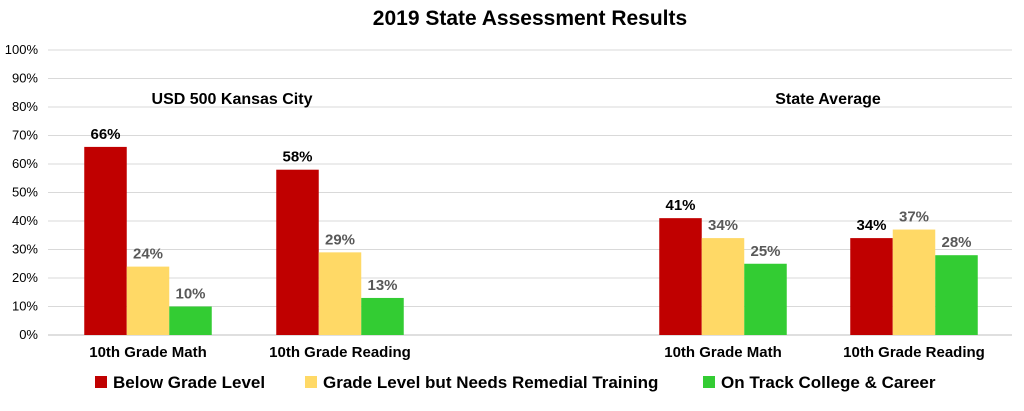 The image size is (1024, 411). Describe the element at coordinates (25, 249) in the screenshot. I see `y-tick-label: 30%` at that location.